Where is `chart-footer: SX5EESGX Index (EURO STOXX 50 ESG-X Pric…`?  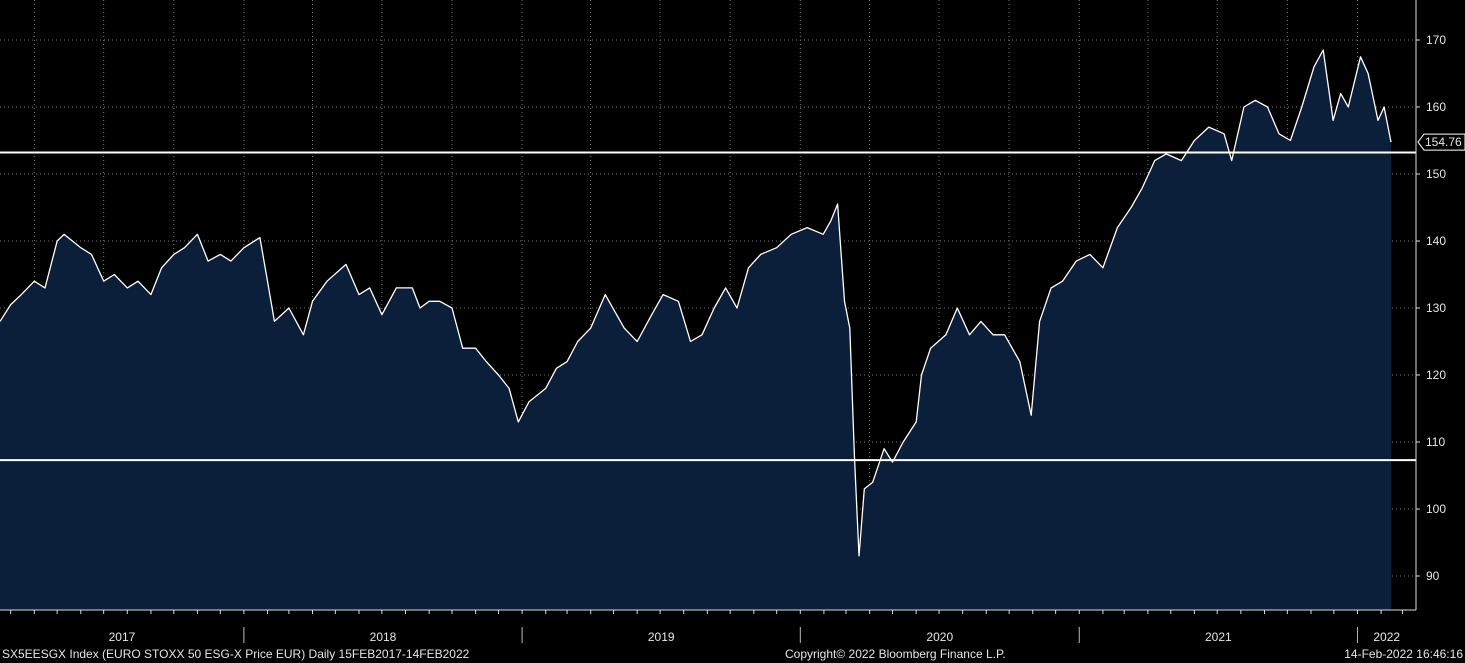
chart-footer: SX5EESGX Index (EURO STOXX 50 ESG-X Pric… is located at coordinates (732, 654).